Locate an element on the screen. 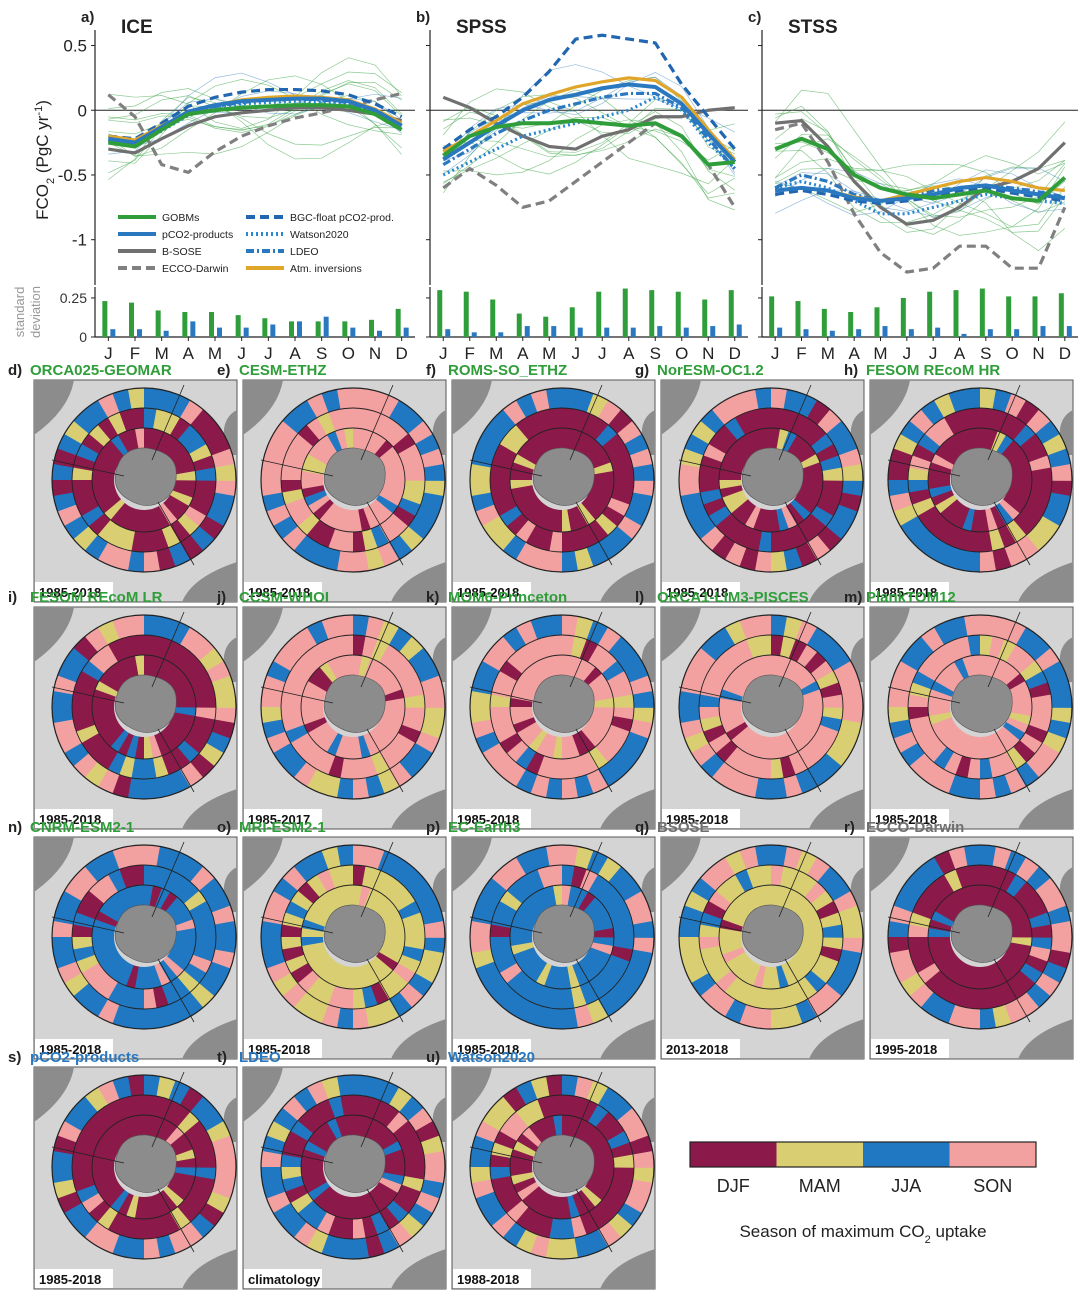  std-bar-pco2 is located at coordinates (406, 332).